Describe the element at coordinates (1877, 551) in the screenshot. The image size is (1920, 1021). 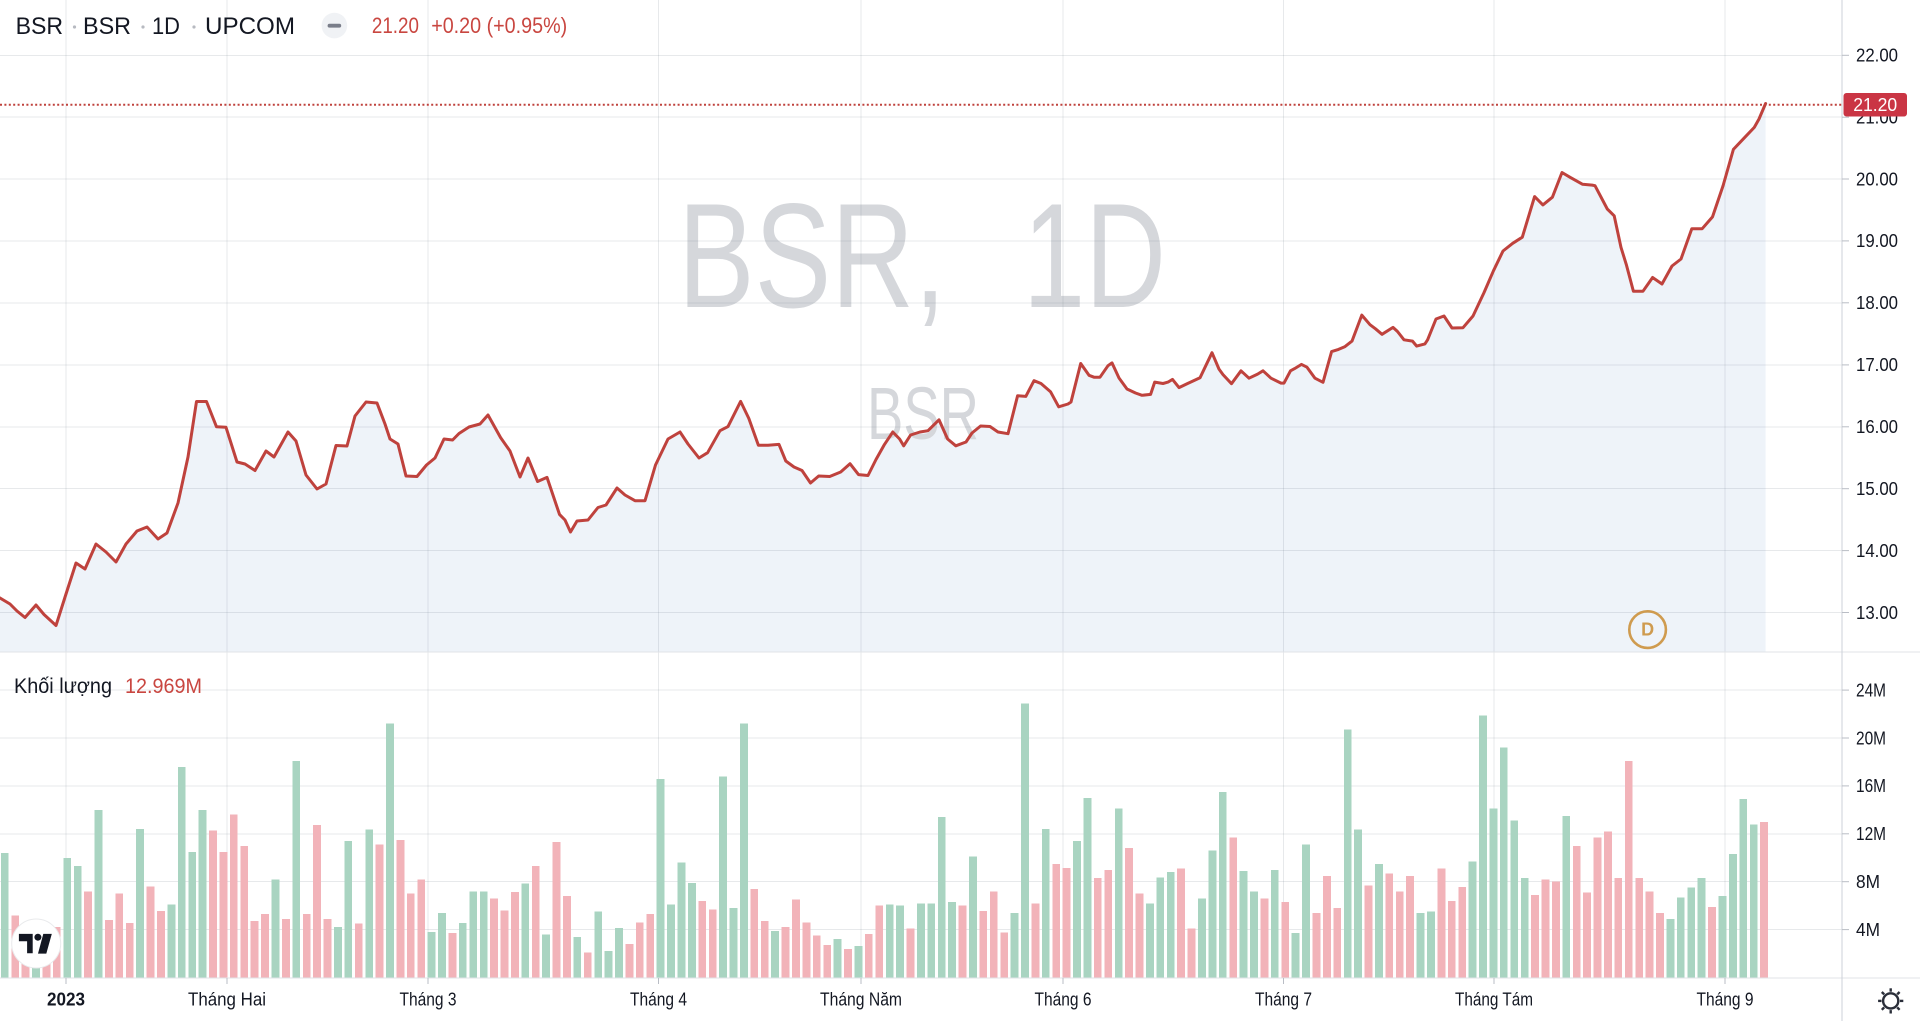
I see `svg-text: 14.00` at that location.